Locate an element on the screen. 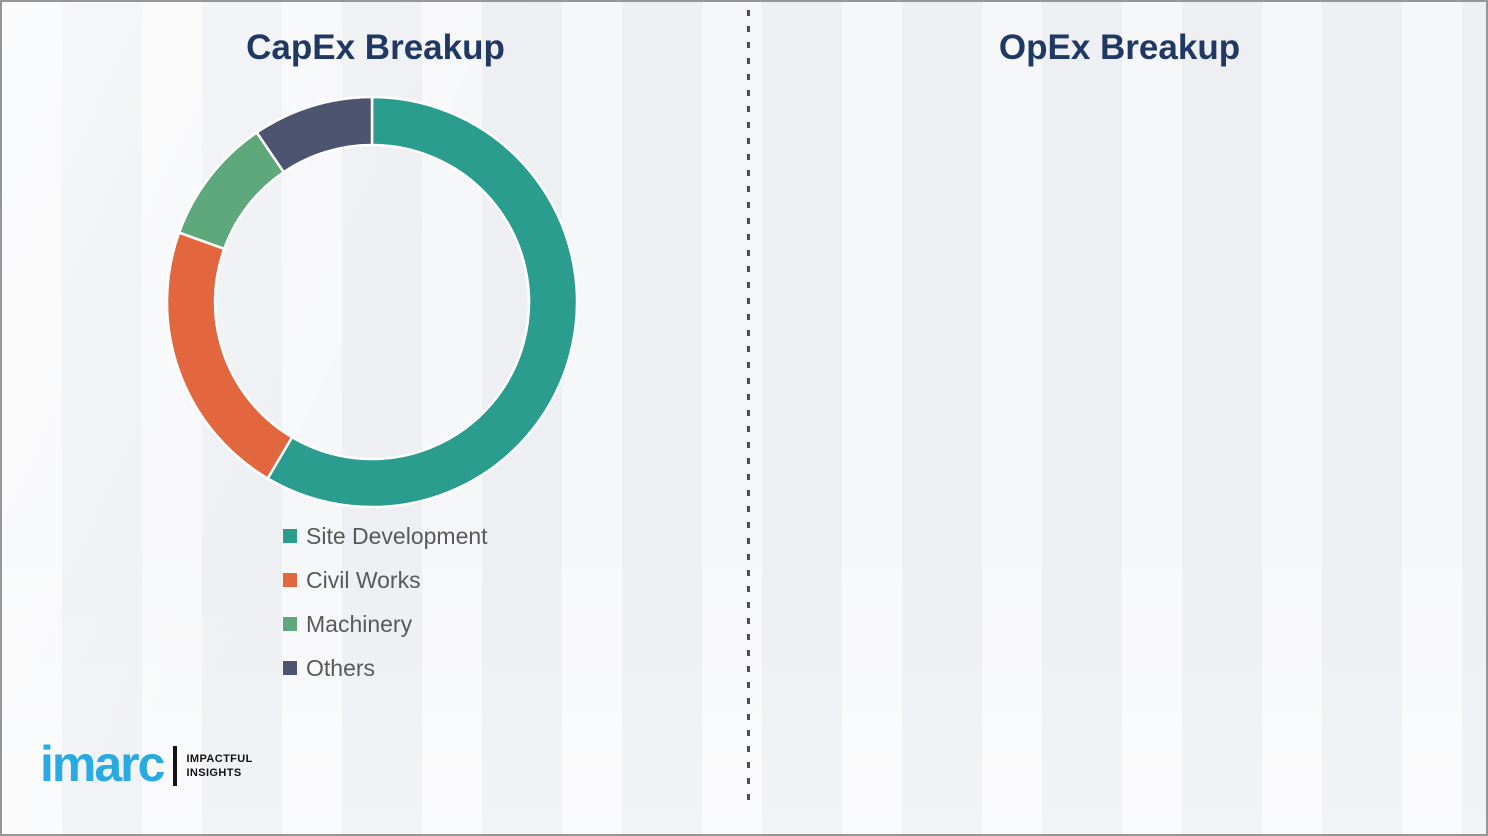 This screenshot has height=836, width=1488. legend-label: Civil Works is located at coordinates (363, 579).